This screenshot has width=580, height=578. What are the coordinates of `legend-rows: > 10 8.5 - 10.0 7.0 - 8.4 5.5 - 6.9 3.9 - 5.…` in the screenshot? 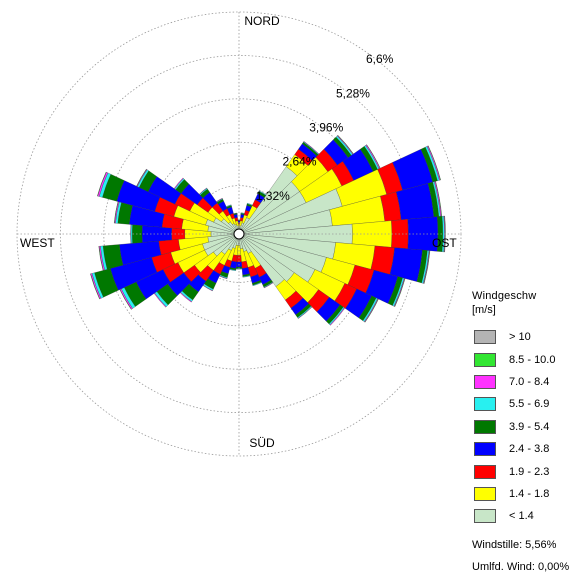 It's located at (525, 427).